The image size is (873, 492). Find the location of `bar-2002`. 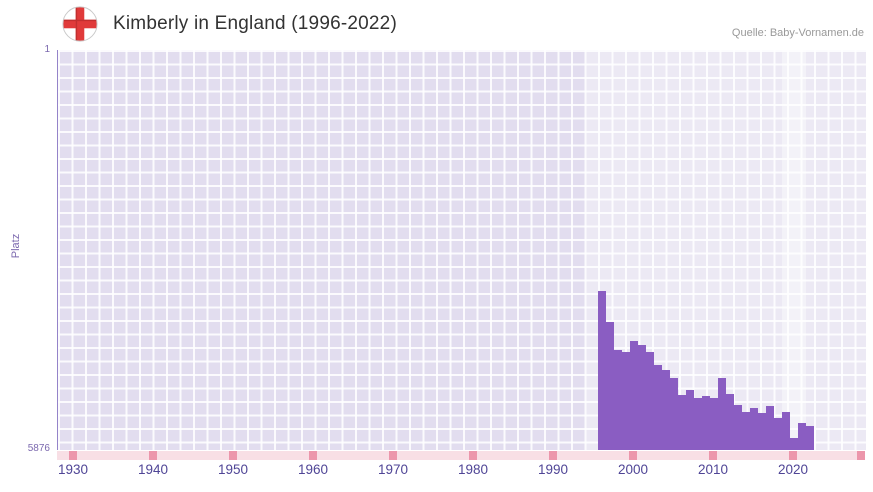

bar-2002 is located at coordinates (650, 401).